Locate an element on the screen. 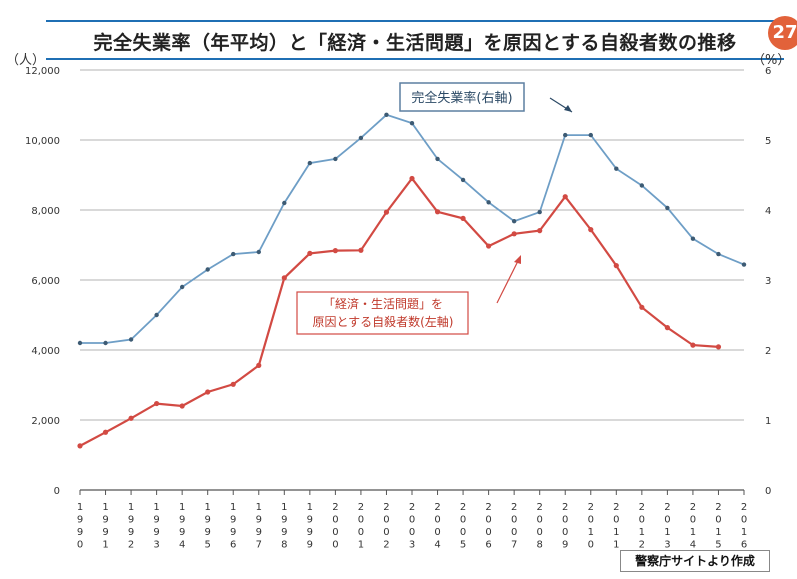  right-tick-label: 4 is located at coordinates (768, 211).